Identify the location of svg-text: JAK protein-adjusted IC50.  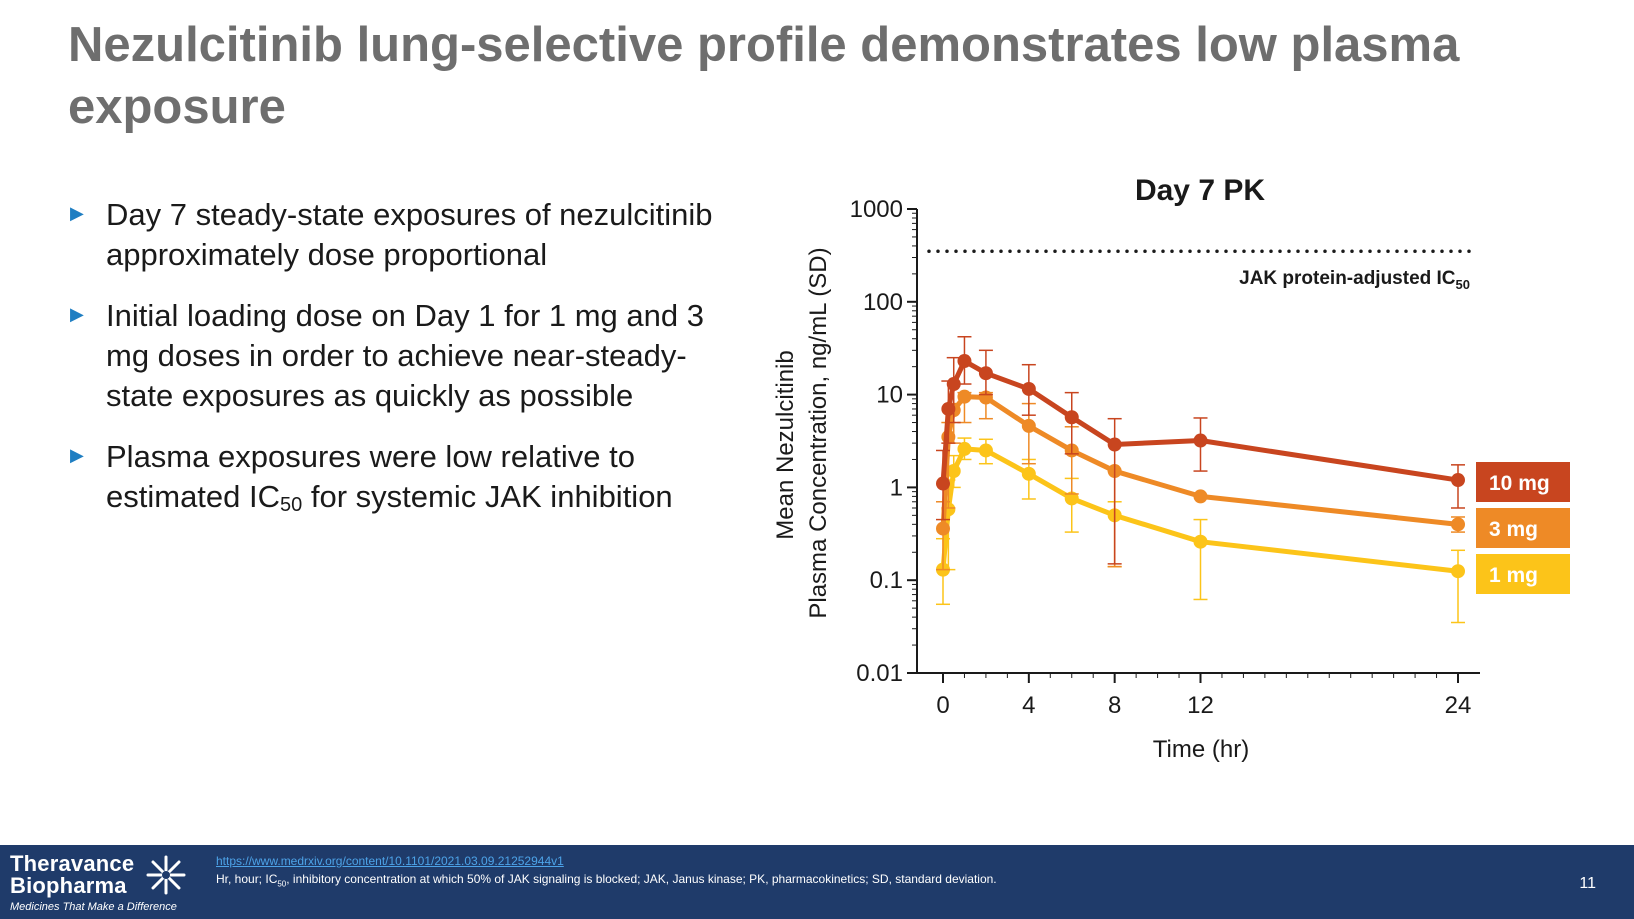
(1354, 280).